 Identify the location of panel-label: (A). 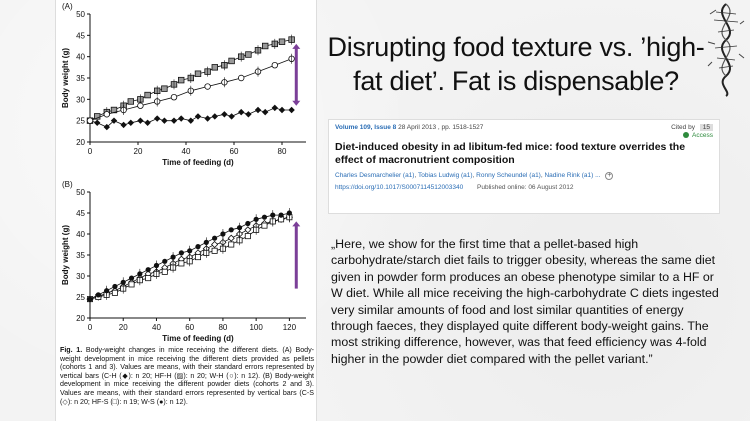
(67, 6).